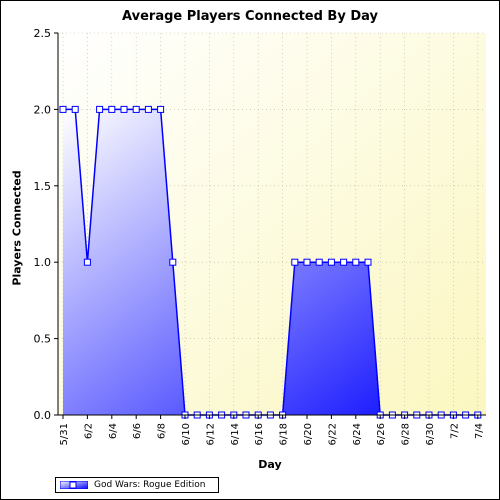 Image resolution: width=500 pixels, height=500 pixels. Describe the element at coordinates (43, 339) in the screenshot. I see `y-tick-label: 0.5` at that location.